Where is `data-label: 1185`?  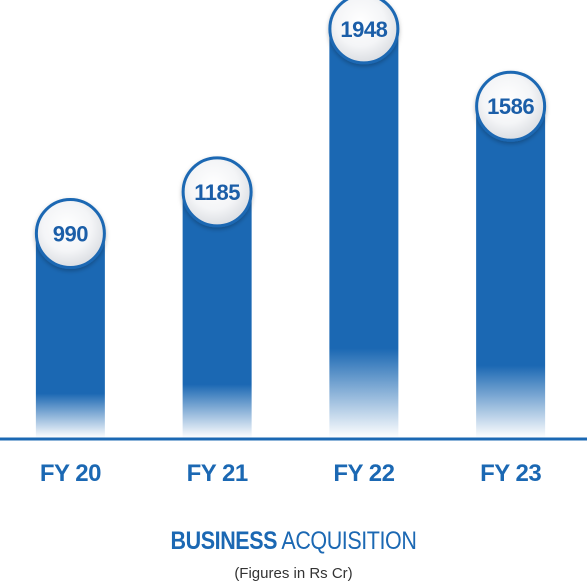
data-label: 1185 is located at coordinates (217, 192).